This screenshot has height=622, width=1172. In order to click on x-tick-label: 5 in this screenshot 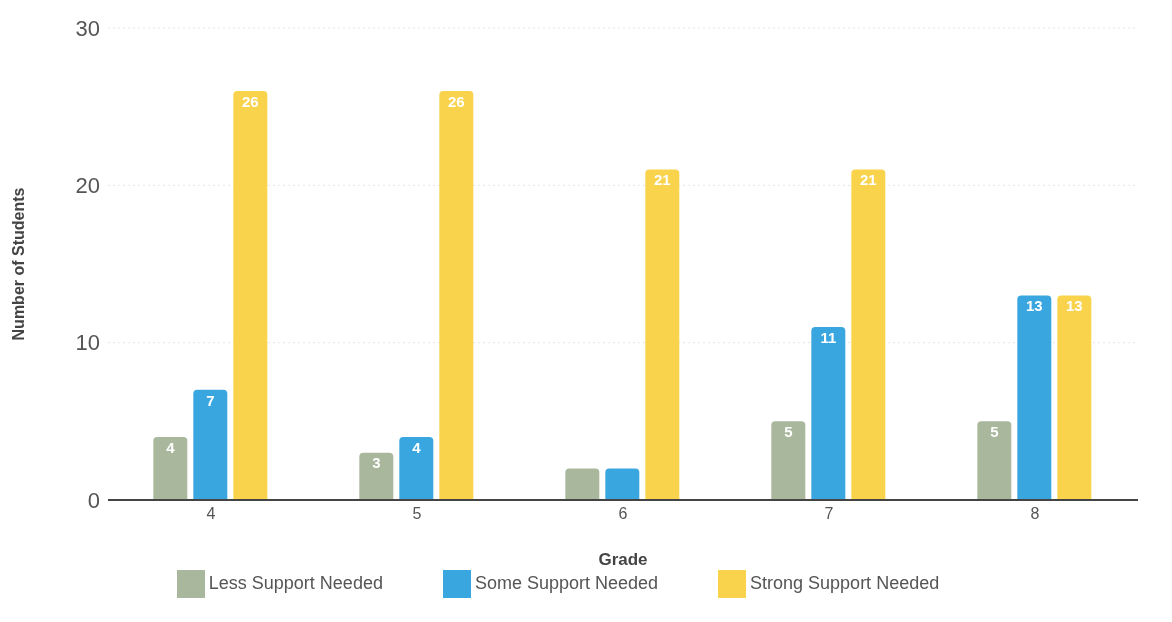, I will do `click(417, 514)`.